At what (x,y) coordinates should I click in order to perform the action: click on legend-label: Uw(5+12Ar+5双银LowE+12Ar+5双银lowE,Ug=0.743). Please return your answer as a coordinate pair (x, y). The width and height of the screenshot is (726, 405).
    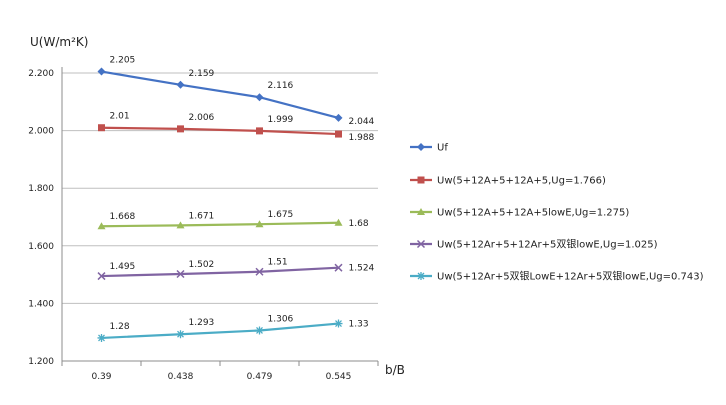
    Looking at the image, I should click on (570, 276).